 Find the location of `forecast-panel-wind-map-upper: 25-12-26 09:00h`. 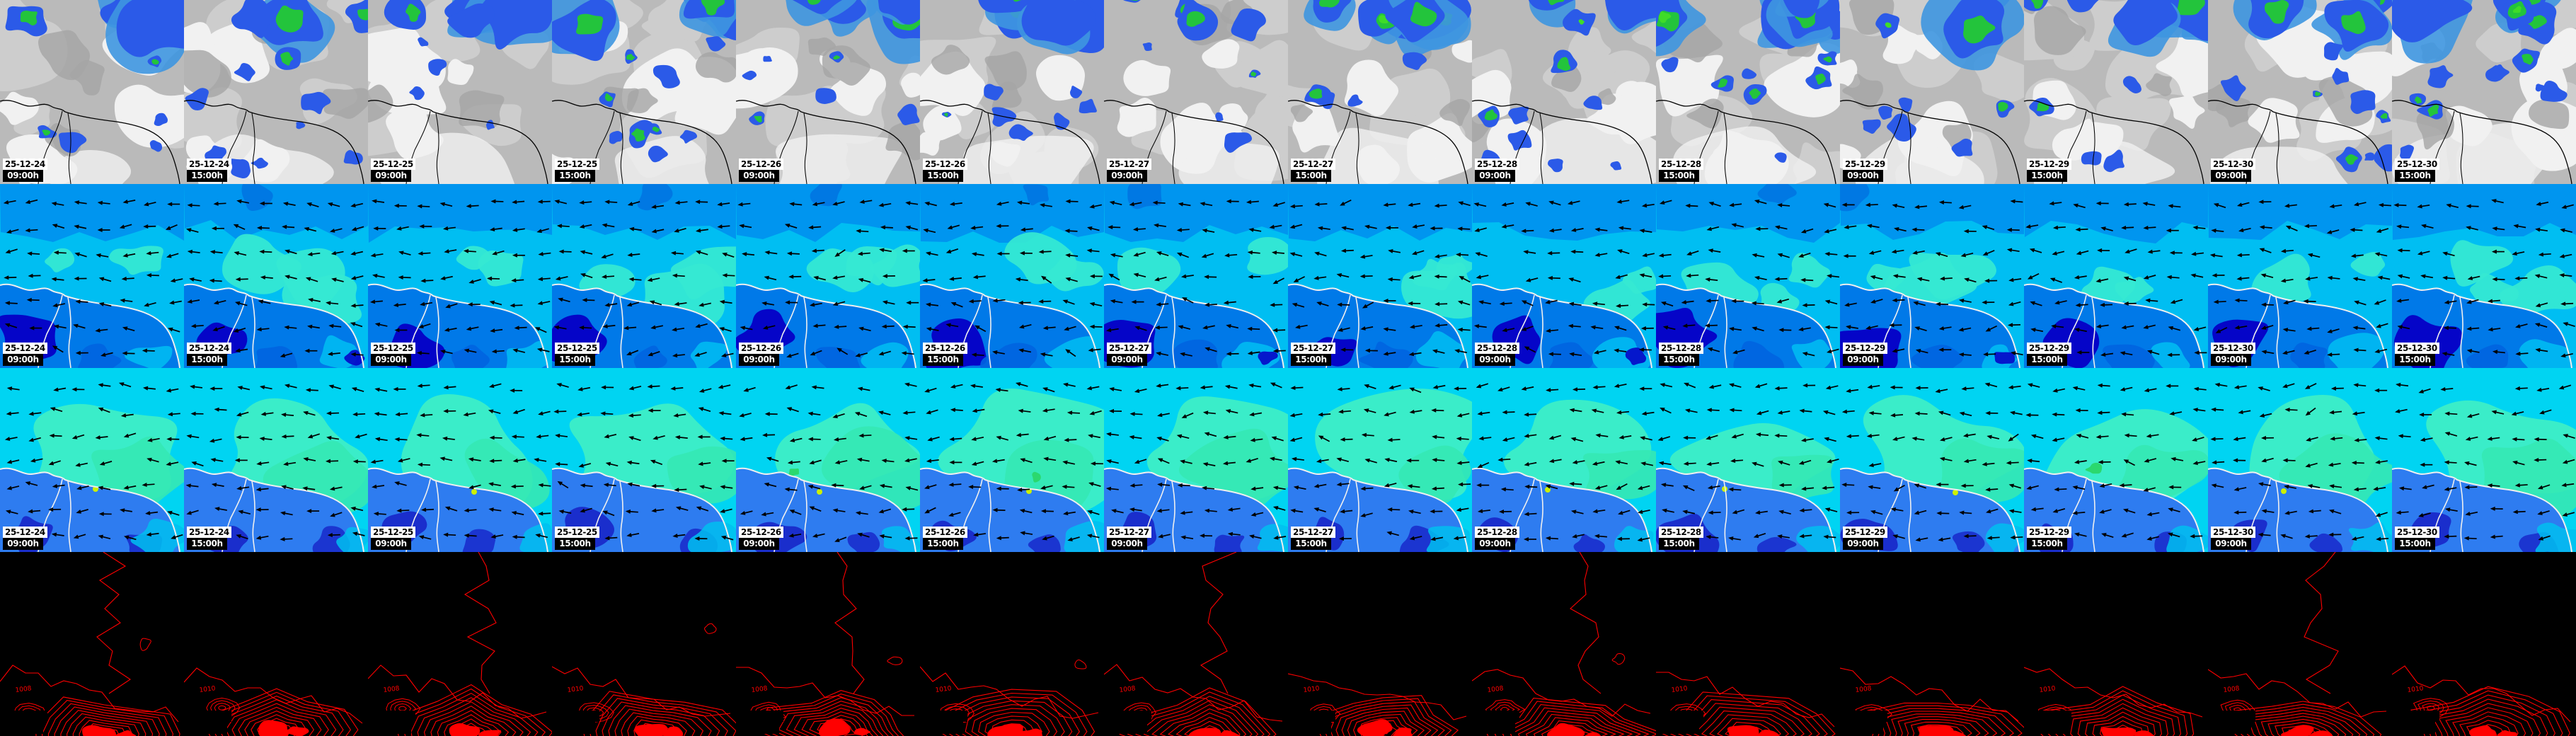

forecast-panel-wind-map-upper: 25-12-26 09:00h is located at coordinates (828, 276).